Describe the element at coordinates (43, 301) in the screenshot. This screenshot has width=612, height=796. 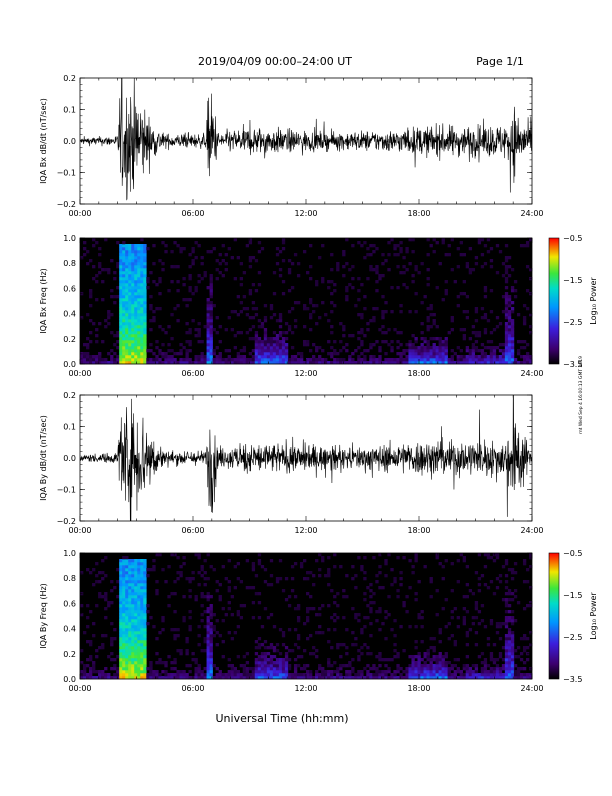
I see `y-axis-label: IQA Bx Freq (Hz)` at that location.